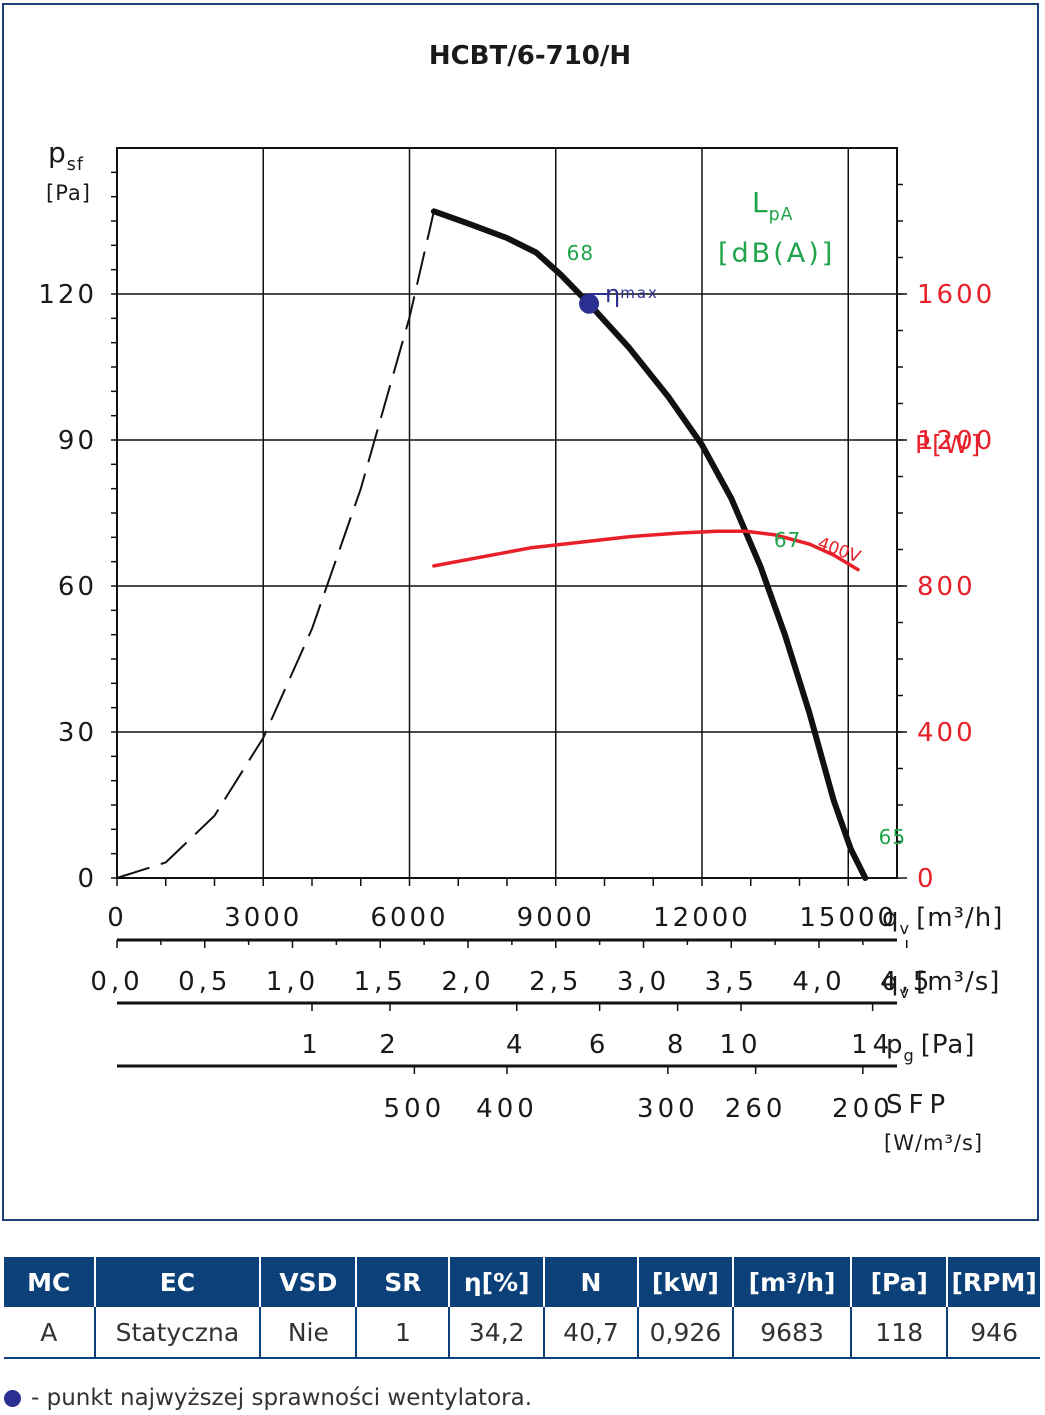  Describe the element at coordinates (702, 918) in the screenshot. I see `x-tick-label: 12000` at that location.